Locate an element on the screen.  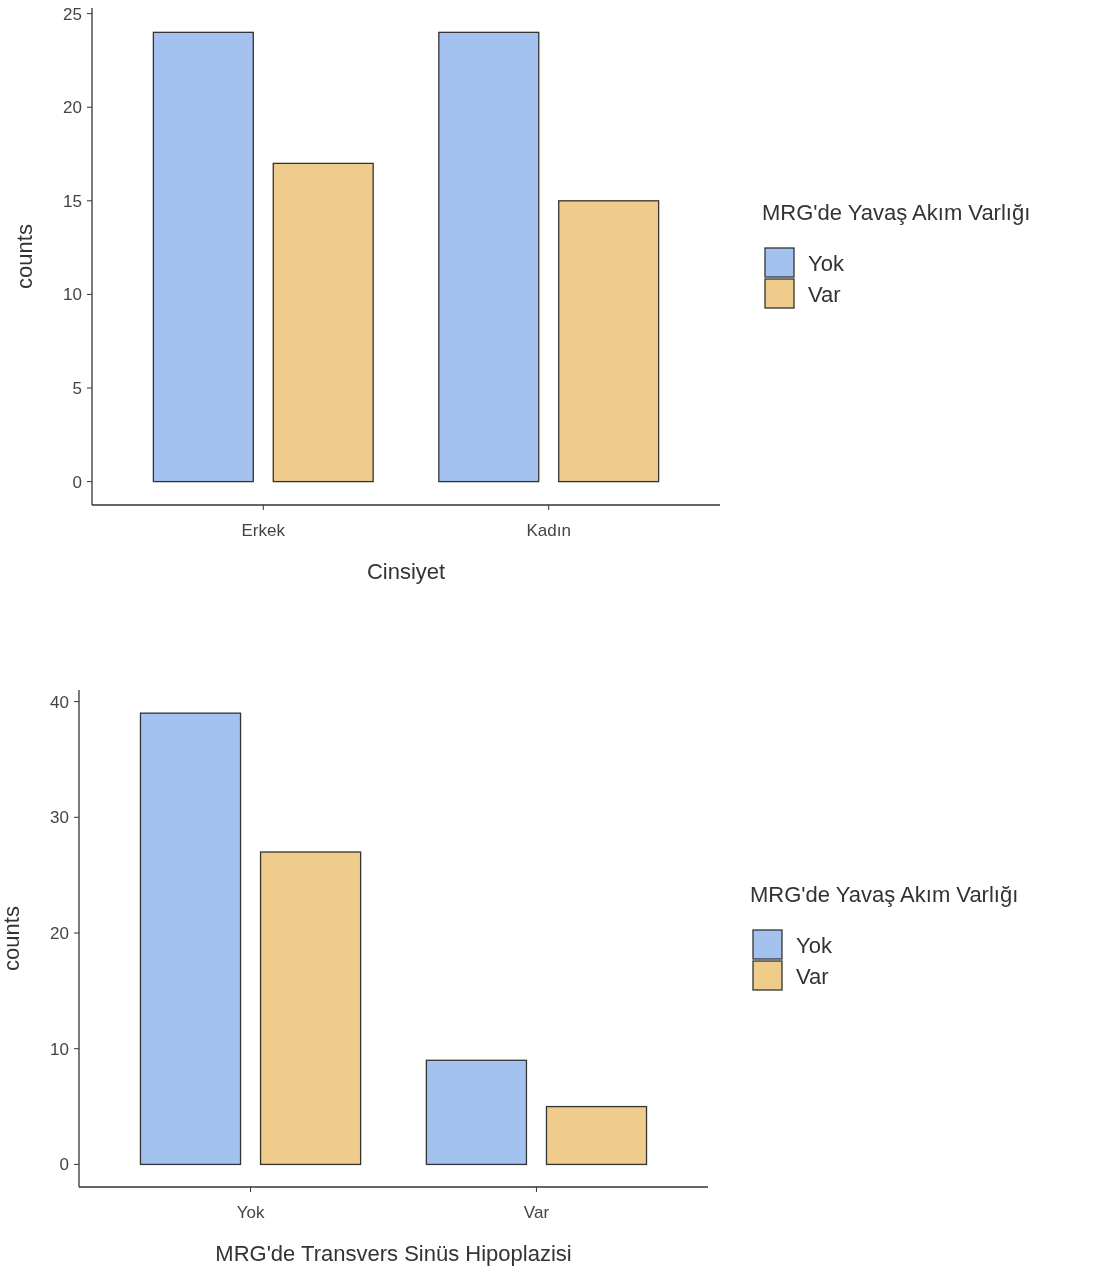
y-tick-label: 30 is located at coordinates (59, 818).